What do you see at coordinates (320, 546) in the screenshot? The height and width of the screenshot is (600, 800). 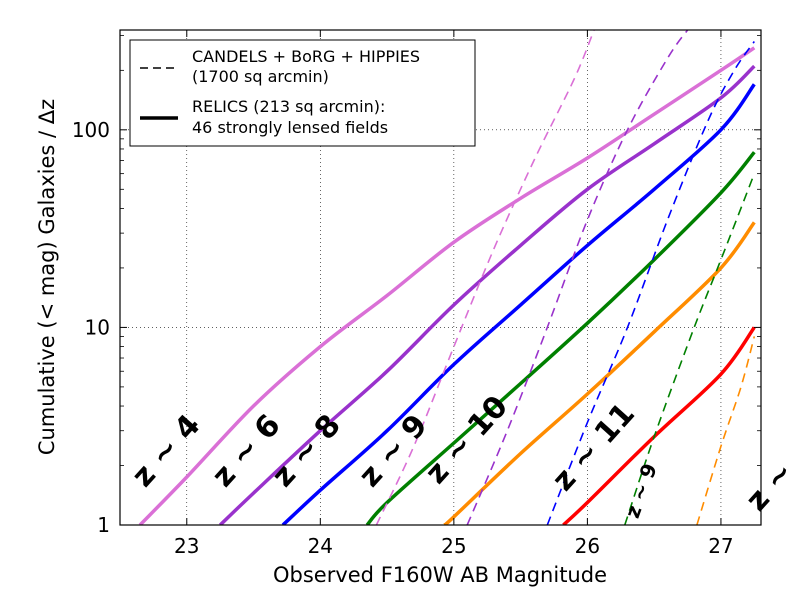 I see `x-tick-label: 24` at bounding box center [320, 546].